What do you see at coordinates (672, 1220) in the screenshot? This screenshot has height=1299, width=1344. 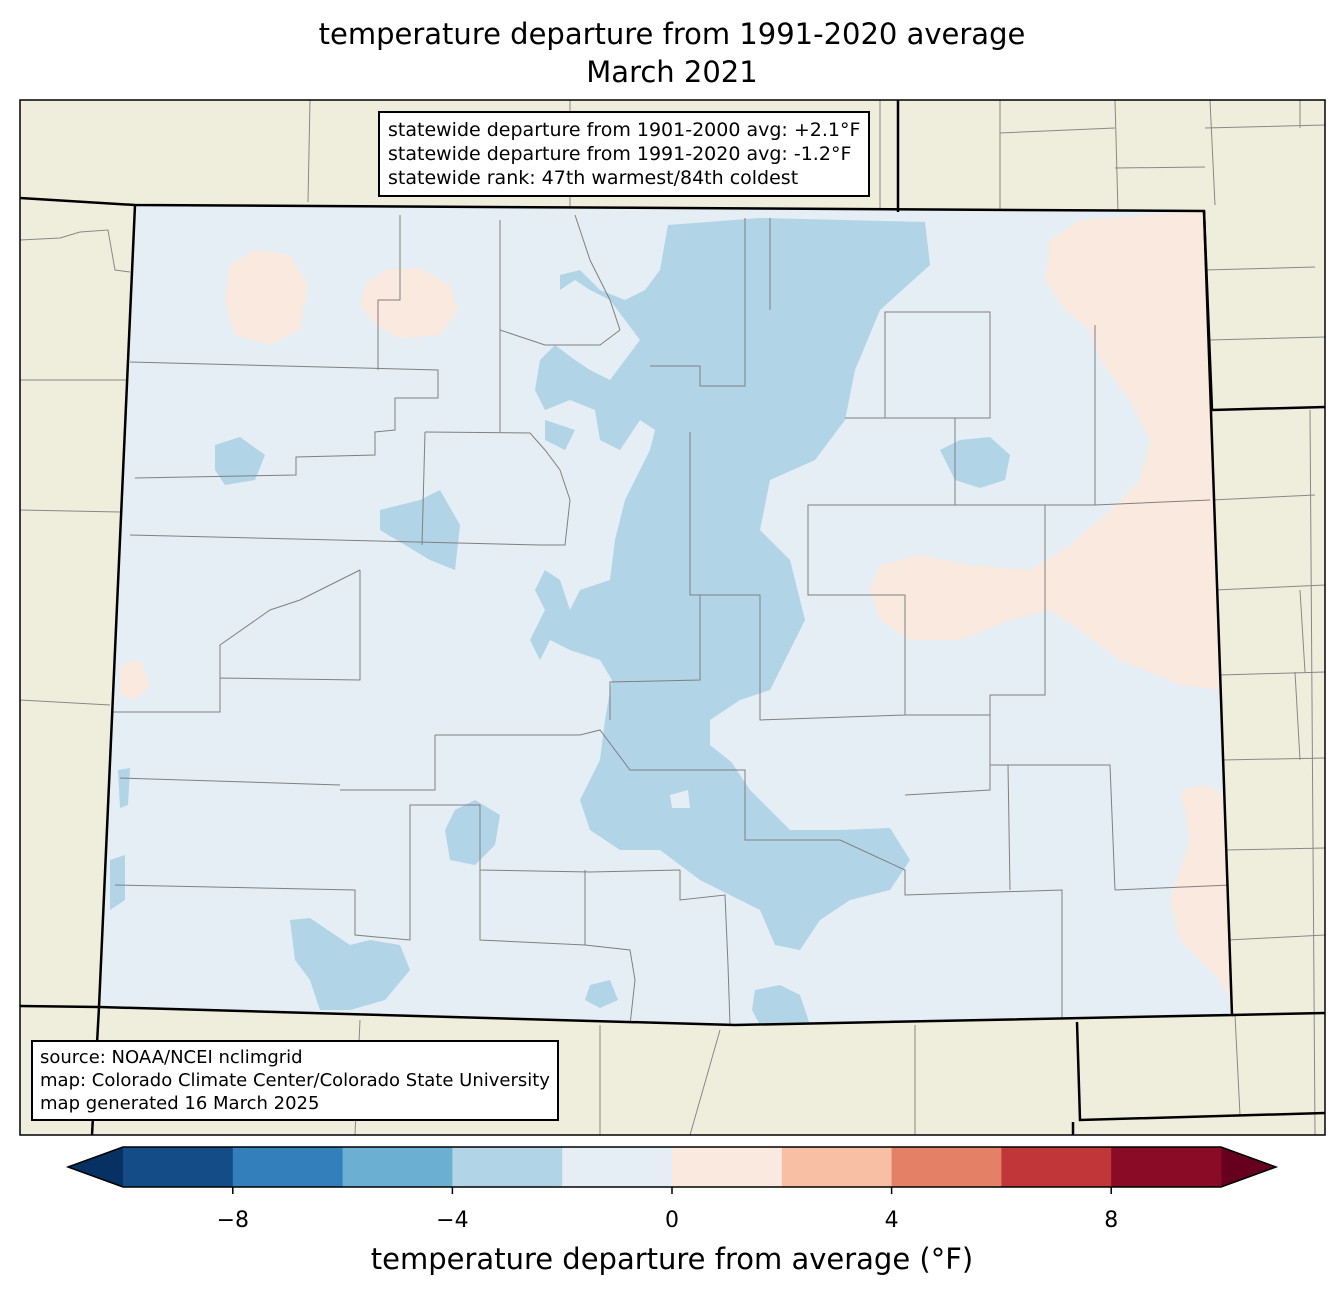 I see `colorbar-tick-label: 0` at bounding box center [672, 1220].